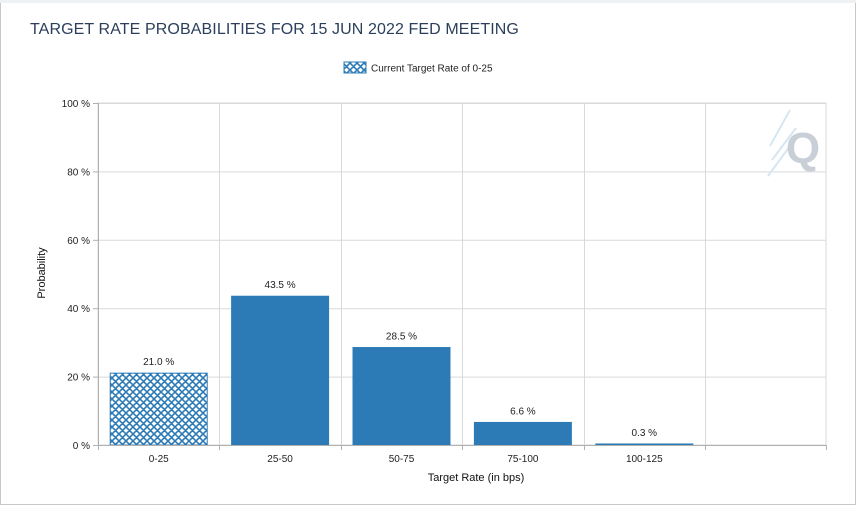 The width and height of the screenshot is (856, 505). What do you see at coordinates (81, 446) in the screenshot?
I see `y-tick-label: 0 %` at bounding box center [81, 446].